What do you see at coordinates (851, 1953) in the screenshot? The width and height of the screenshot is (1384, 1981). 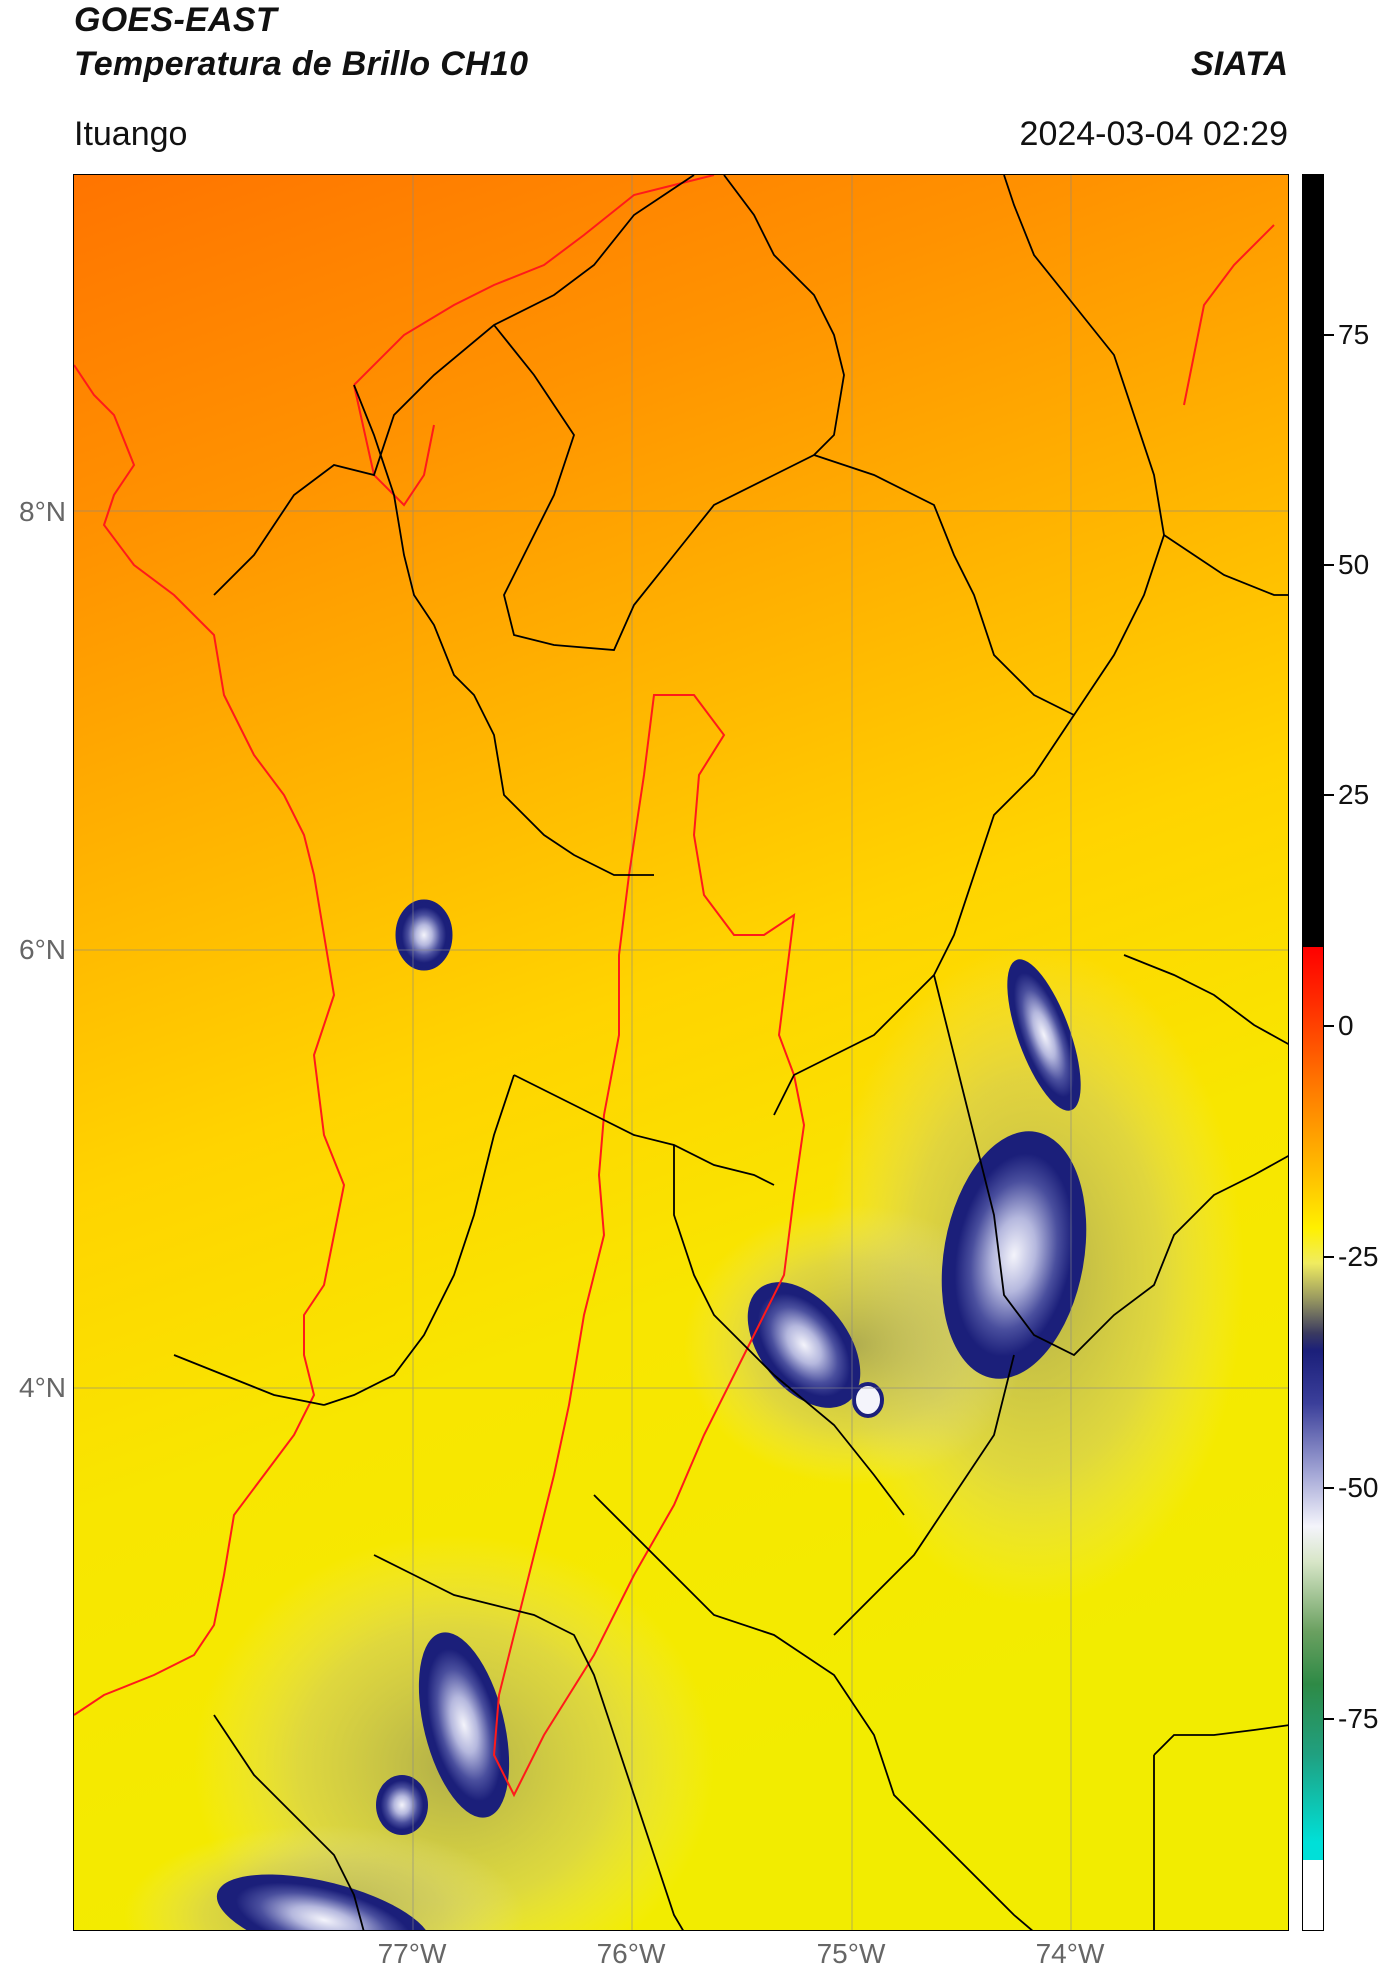 I see `lon-label-75w: 75°W` at bounding box center [851, 1953].